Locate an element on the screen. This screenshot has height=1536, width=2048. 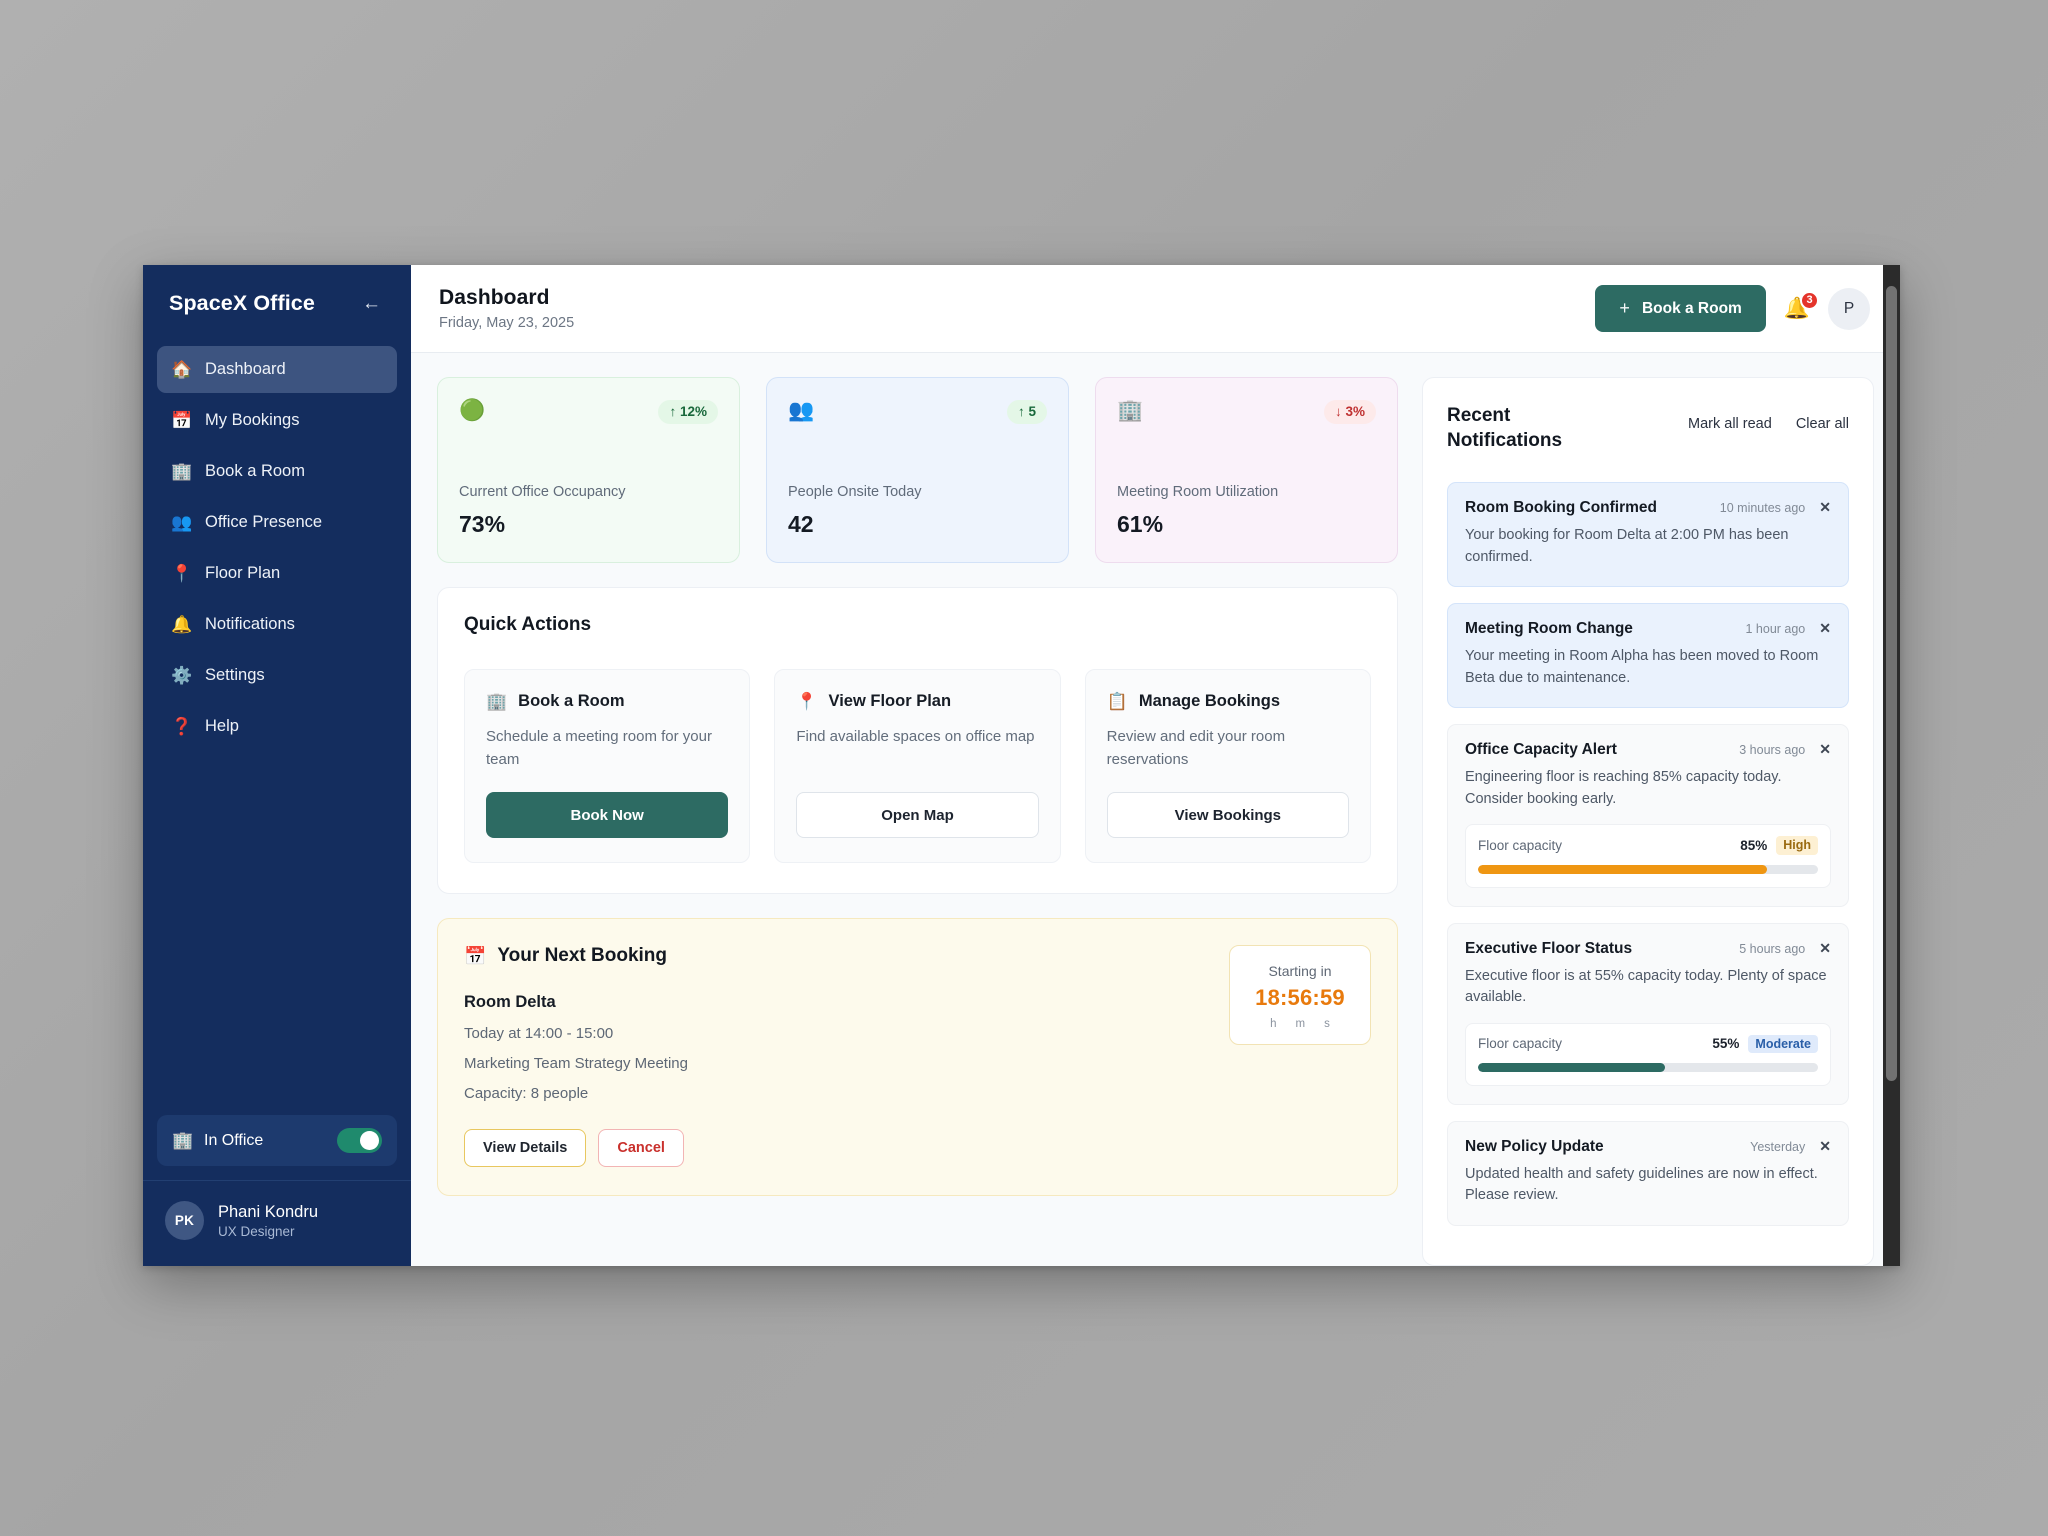
in-office-toggle-row: 🏢 In Office is located at coordinates (277, 1140).